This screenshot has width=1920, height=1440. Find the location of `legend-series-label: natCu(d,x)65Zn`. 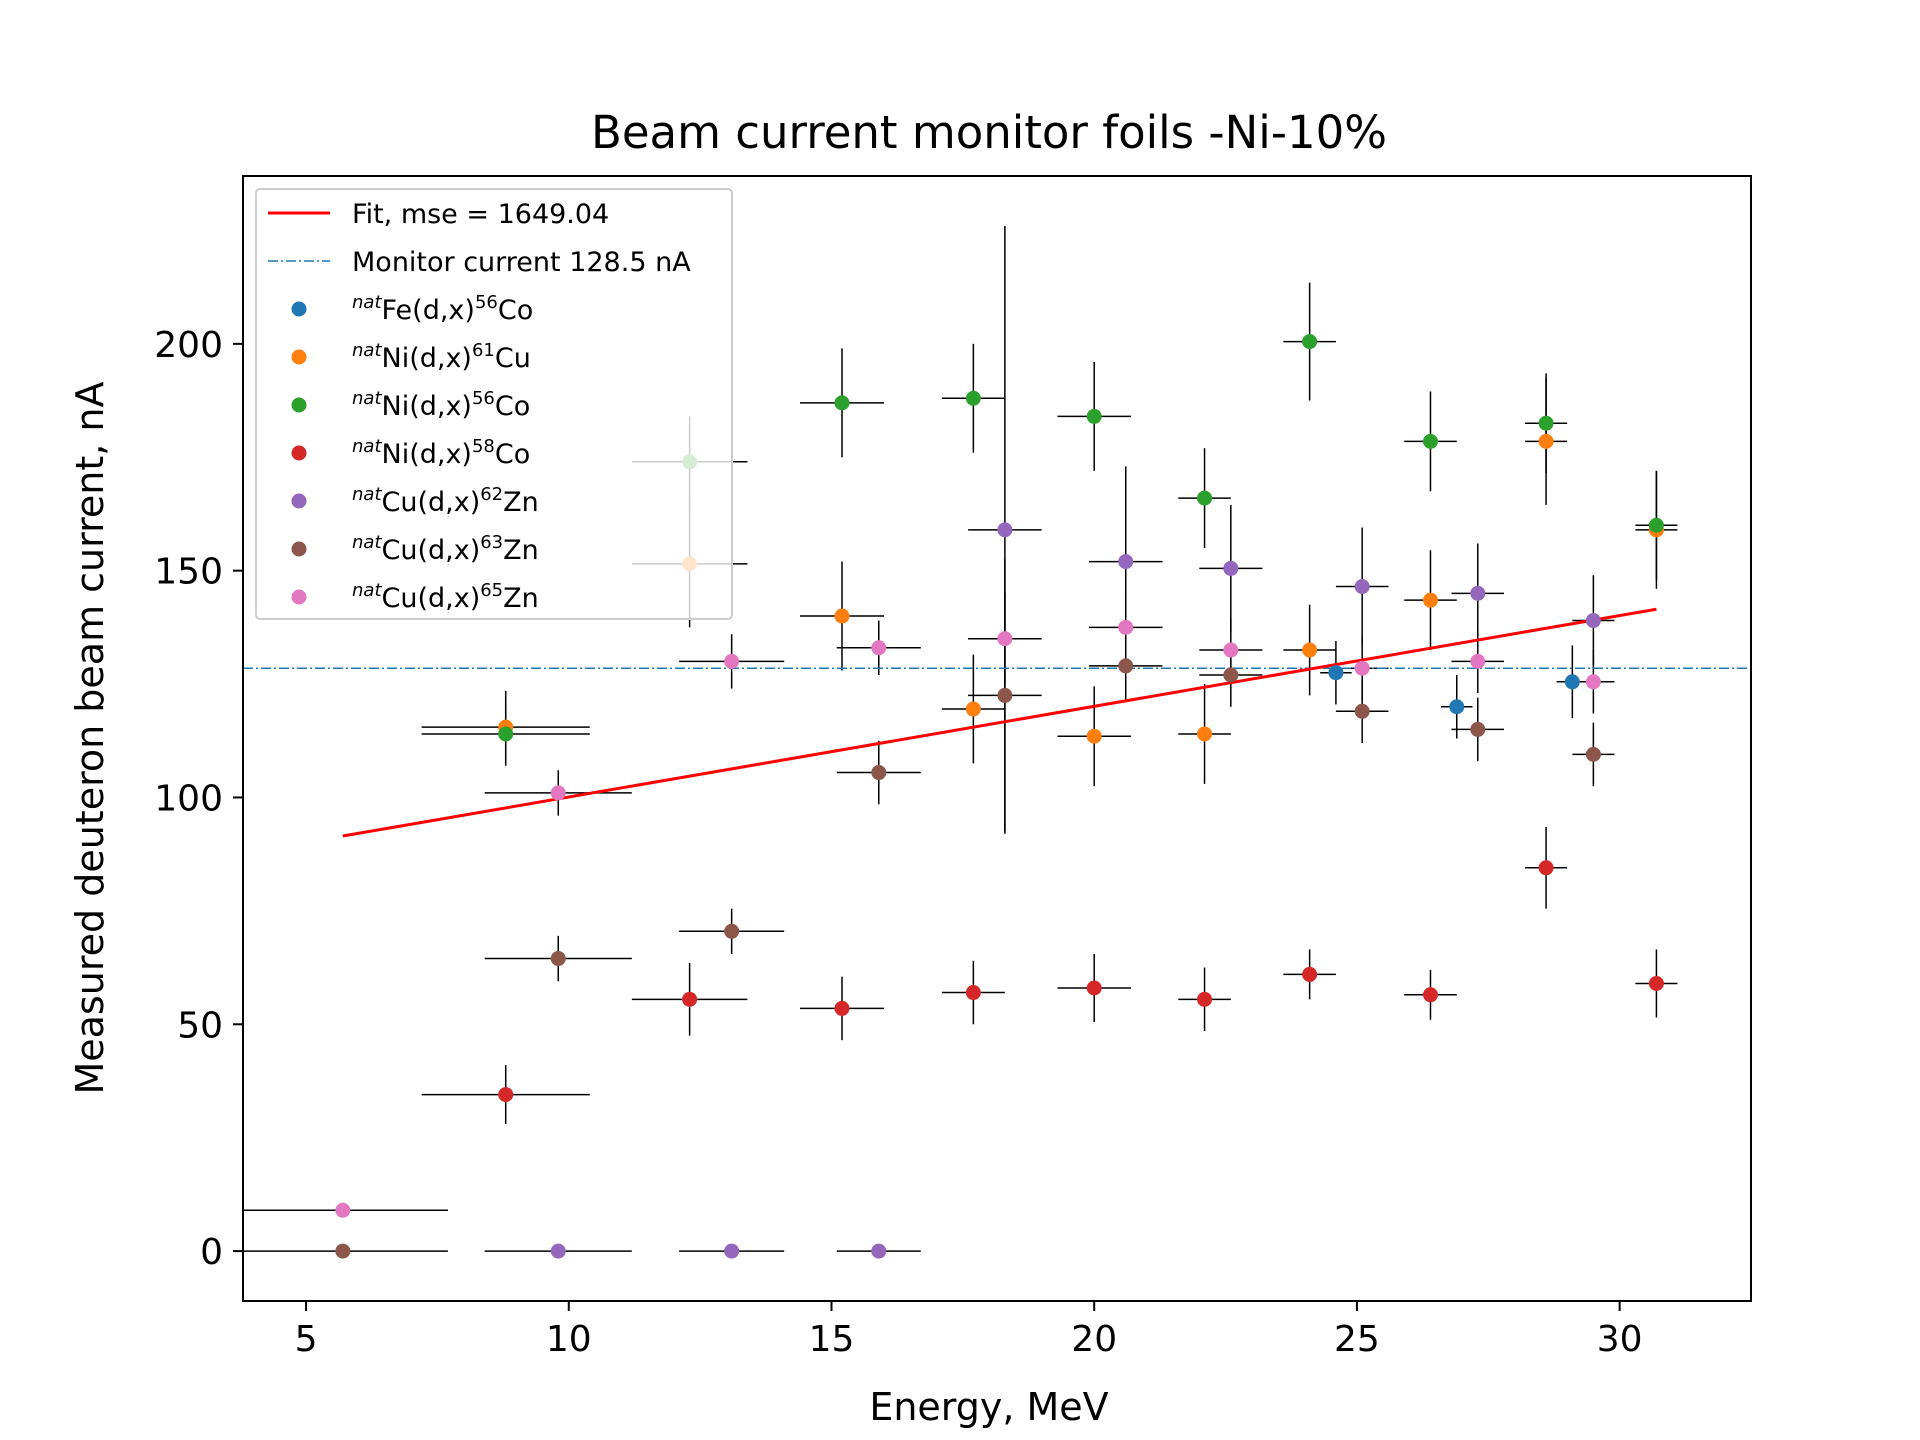

legend-series-label: natCu(d,x)65Zn is located at coordinates (445, 597).